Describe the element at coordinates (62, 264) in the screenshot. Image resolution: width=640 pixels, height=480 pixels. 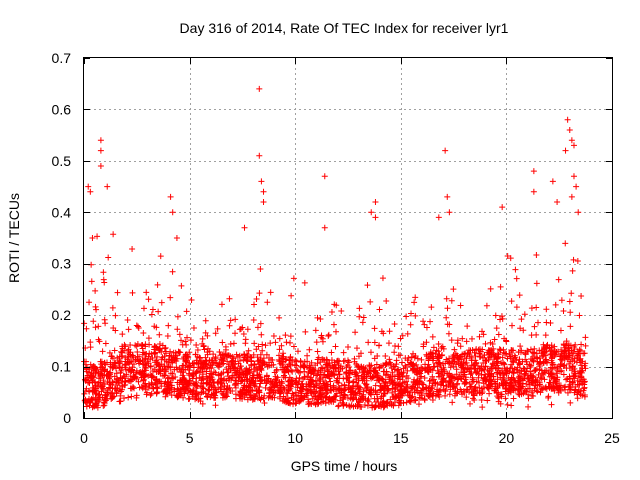
I see `y-tick-label: 0.3` at that location.